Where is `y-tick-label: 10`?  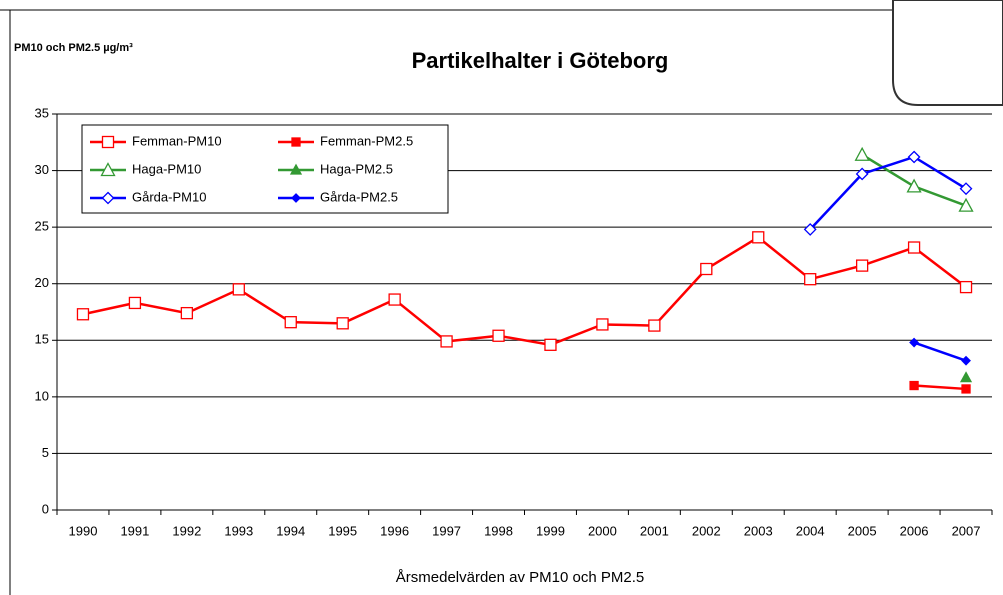 y-tick-label: 10 is located at coordinates (42, 395).